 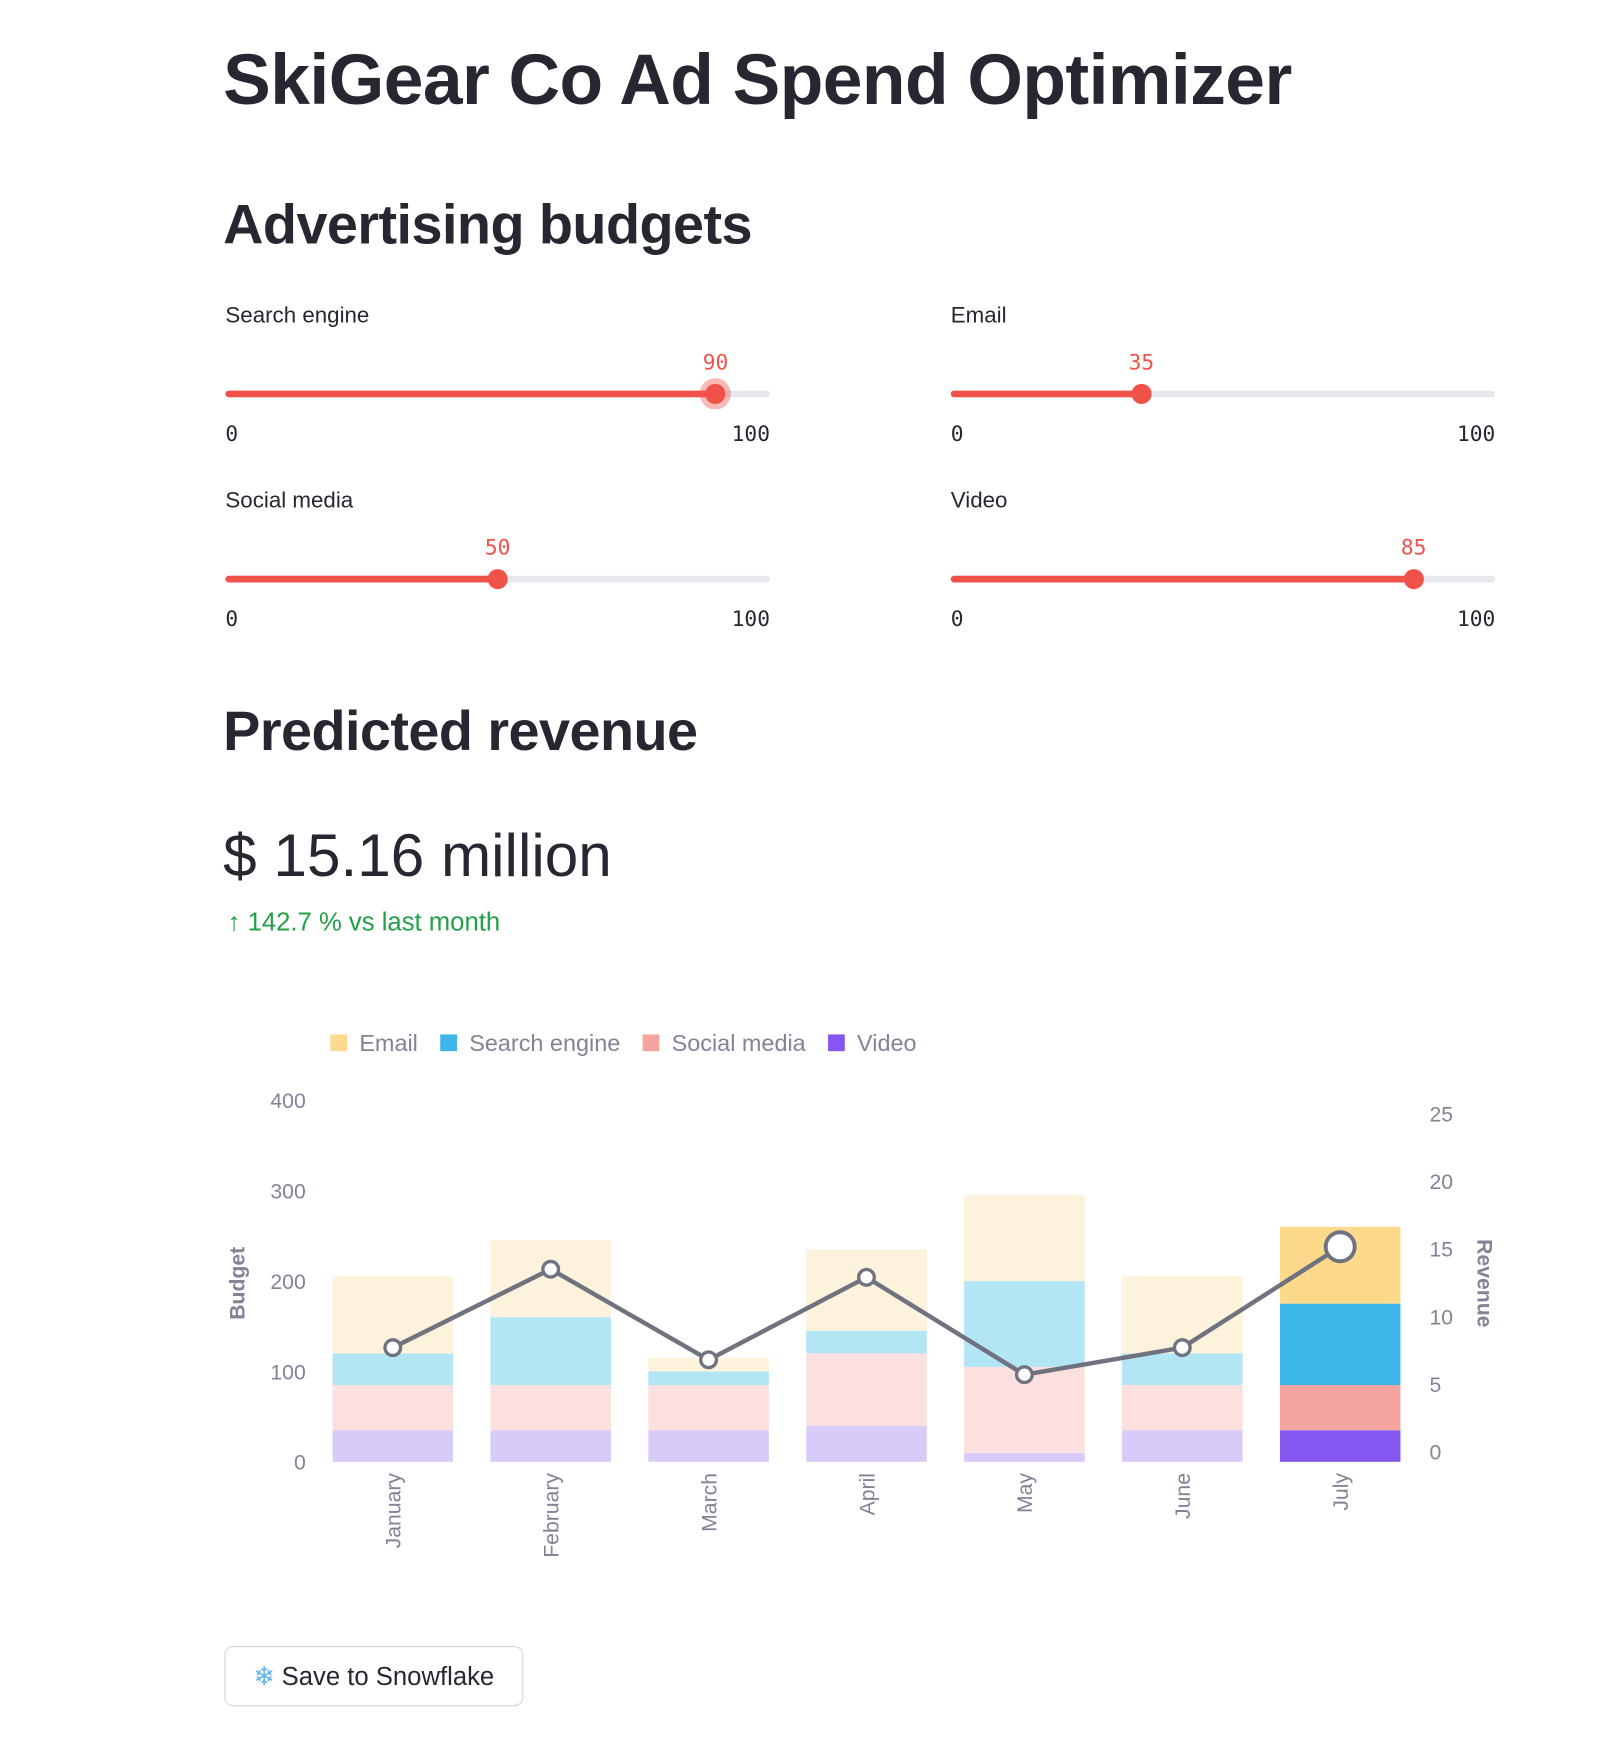 What do you see at coordinates (1435, 1385) in the screenshot?
I see `y2-tick-label: 5` at bounding box center [1435, 1385].